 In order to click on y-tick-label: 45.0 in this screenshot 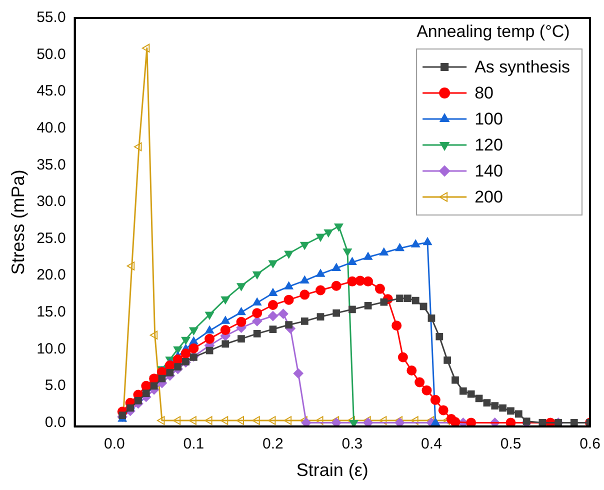, I will do `click(51, 91)`.